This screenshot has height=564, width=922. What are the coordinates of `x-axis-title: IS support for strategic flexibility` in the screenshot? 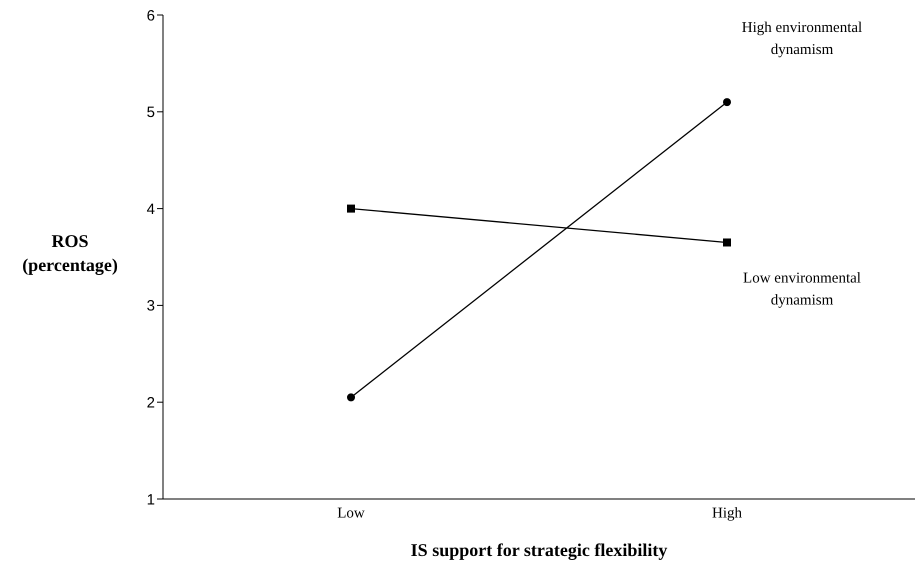 It's located at (539, 550).